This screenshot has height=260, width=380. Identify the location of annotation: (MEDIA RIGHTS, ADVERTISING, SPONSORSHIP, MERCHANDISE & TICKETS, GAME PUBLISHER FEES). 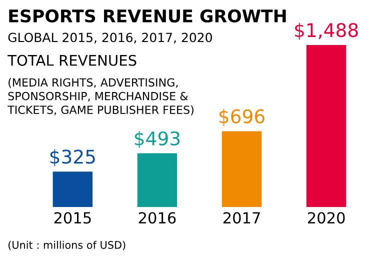
(101, 97).